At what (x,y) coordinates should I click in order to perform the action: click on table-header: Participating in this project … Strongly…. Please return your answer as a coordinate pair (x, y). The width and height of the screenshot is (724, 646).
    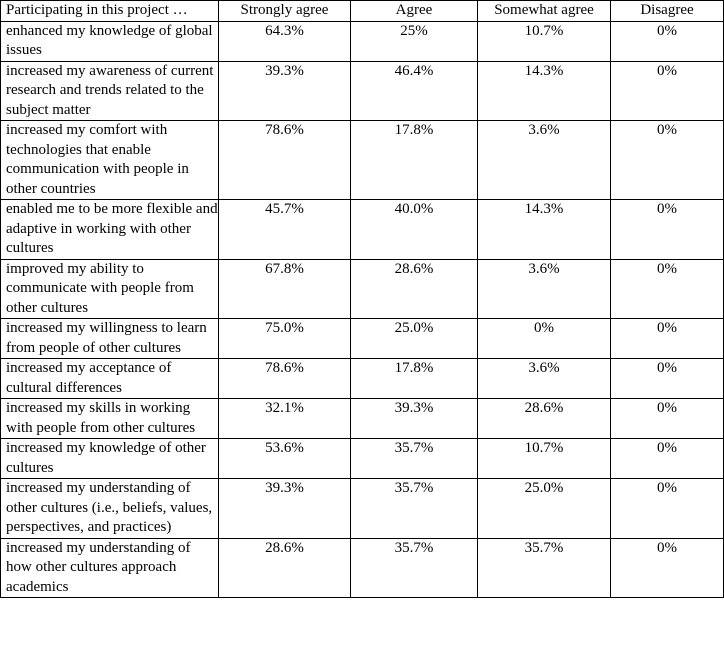
    Looking at the image, I should click on (362, 11).